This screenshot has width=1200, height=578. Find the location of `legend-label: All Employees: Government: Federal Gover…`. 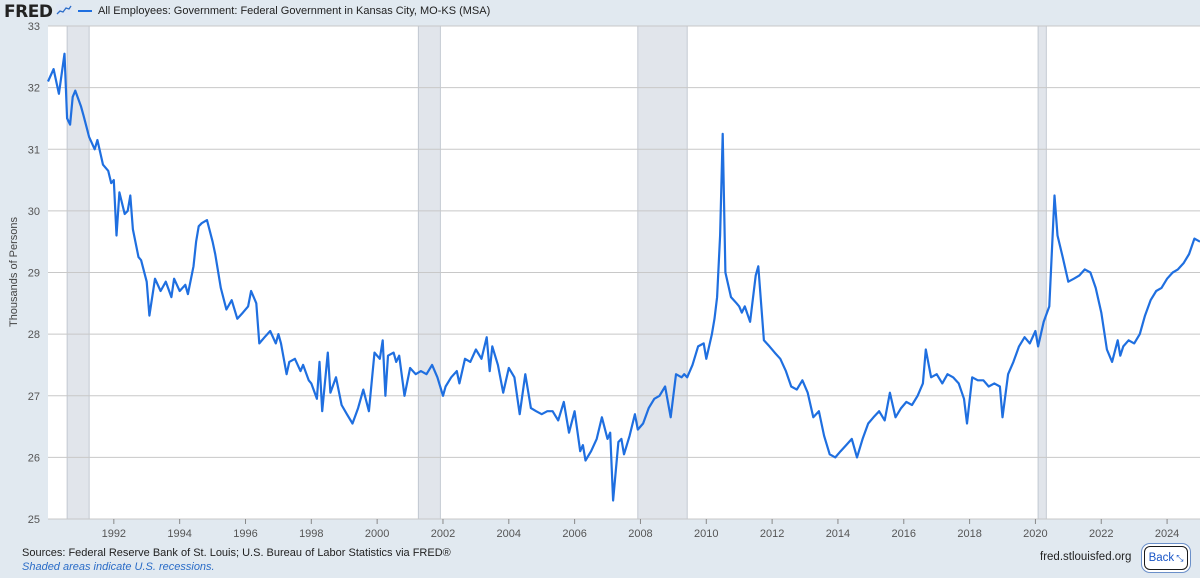

legend-label: All Employees: Government: Federal Gover… is located at coordinates (294, 11).